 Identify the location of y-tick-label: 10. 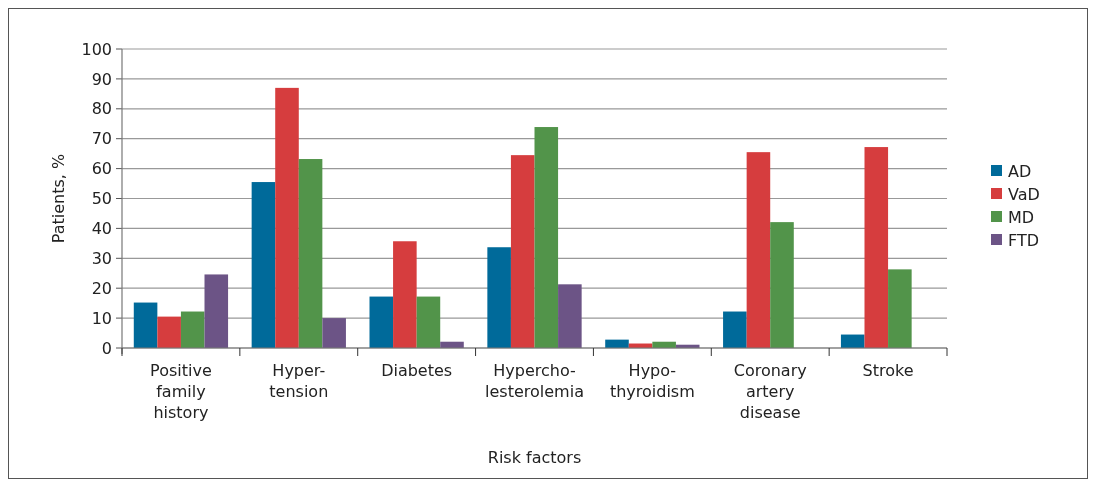
(101, 318).